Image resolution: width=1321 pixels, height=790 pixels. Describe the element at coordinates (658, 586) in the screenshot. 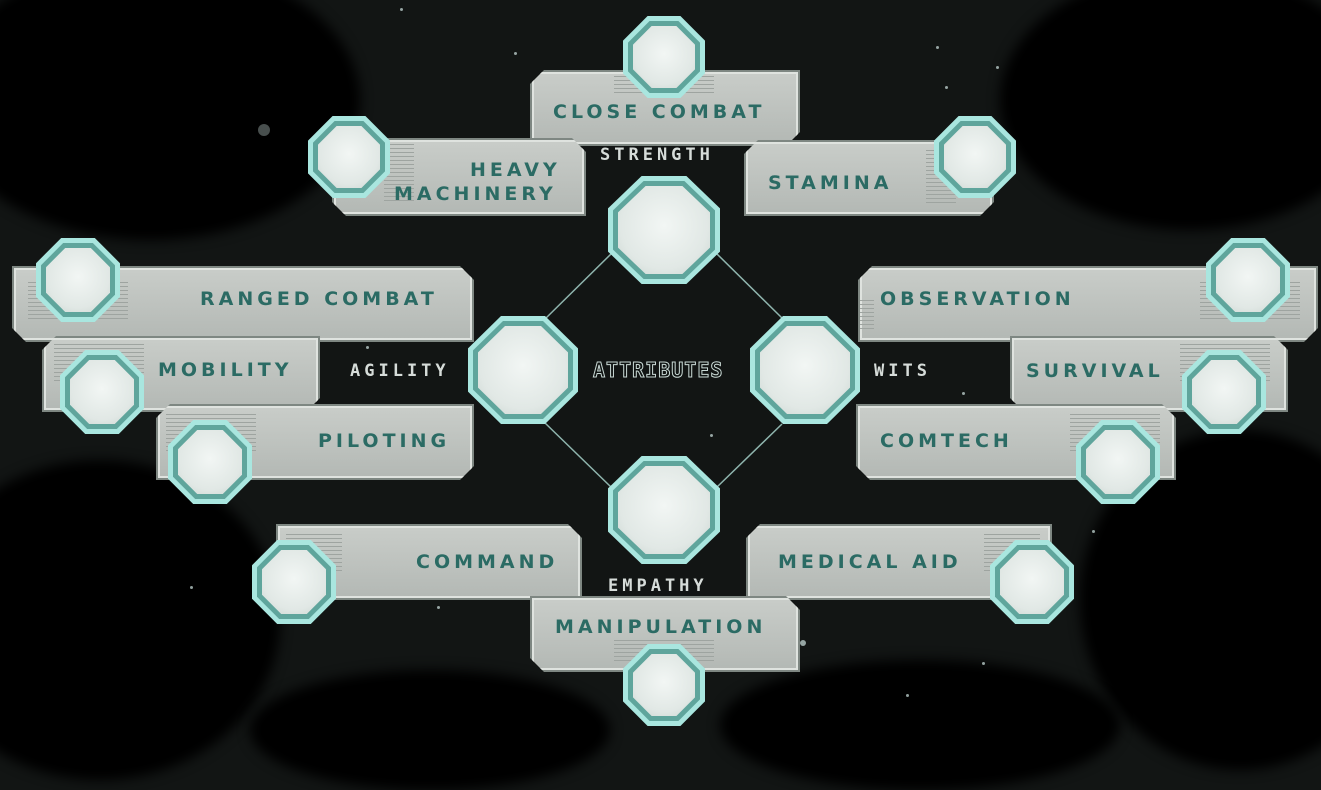

I see `attribute-label-empathy: EMPATHY` at that location.